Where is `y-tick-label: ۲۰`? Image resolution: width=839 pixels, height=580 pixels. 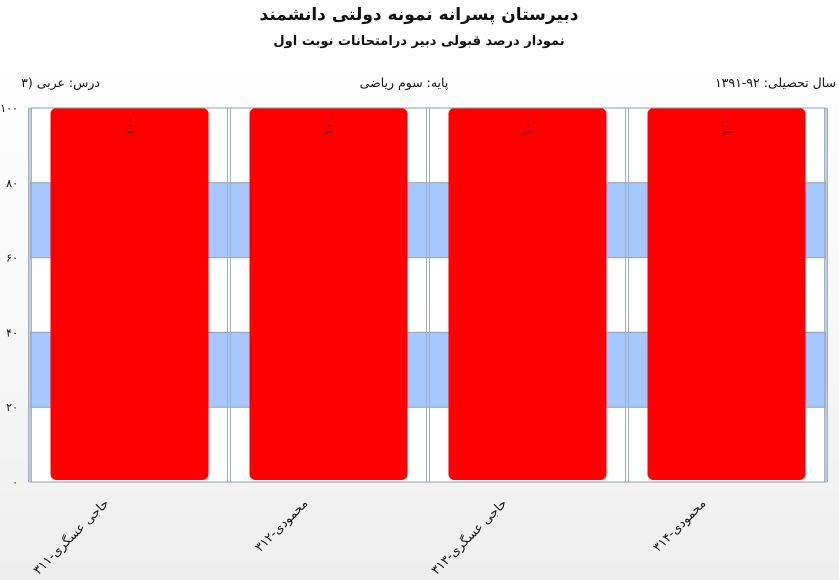
y-tick-label: ۲۰ is located at coordinates (12, 407).